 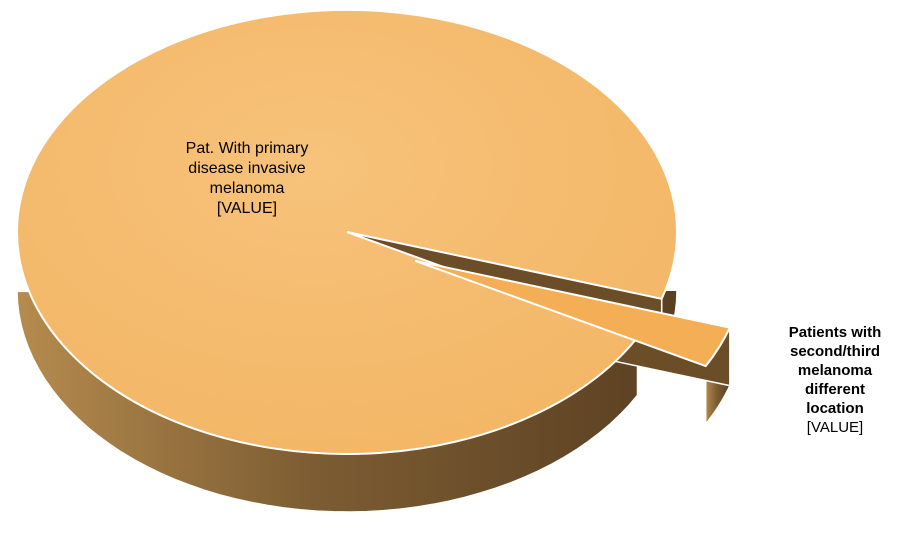 What do you see at coordinates (835, 351) in the screenshot?
I see `slice-label-second-line-2: second/third` at bounding box center [835, 351].